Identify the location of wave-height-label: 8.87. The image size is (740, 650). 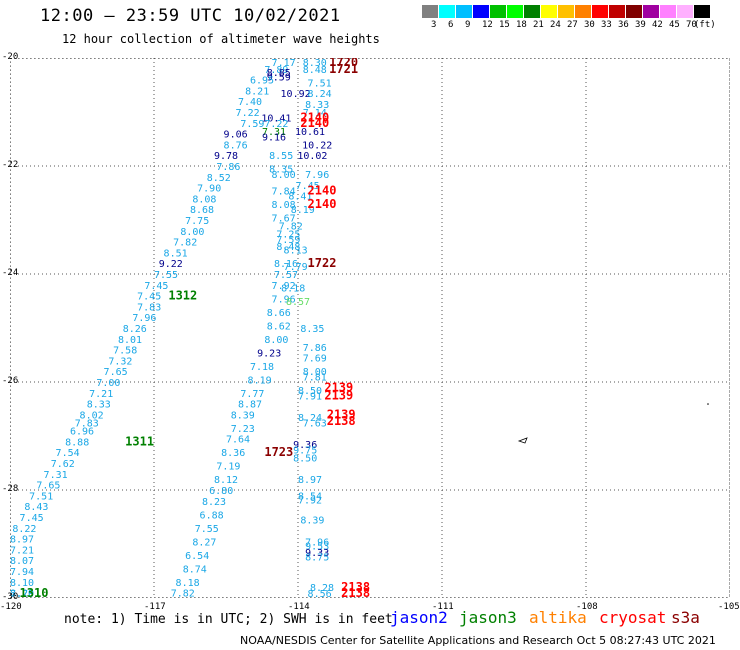
(250, 405).